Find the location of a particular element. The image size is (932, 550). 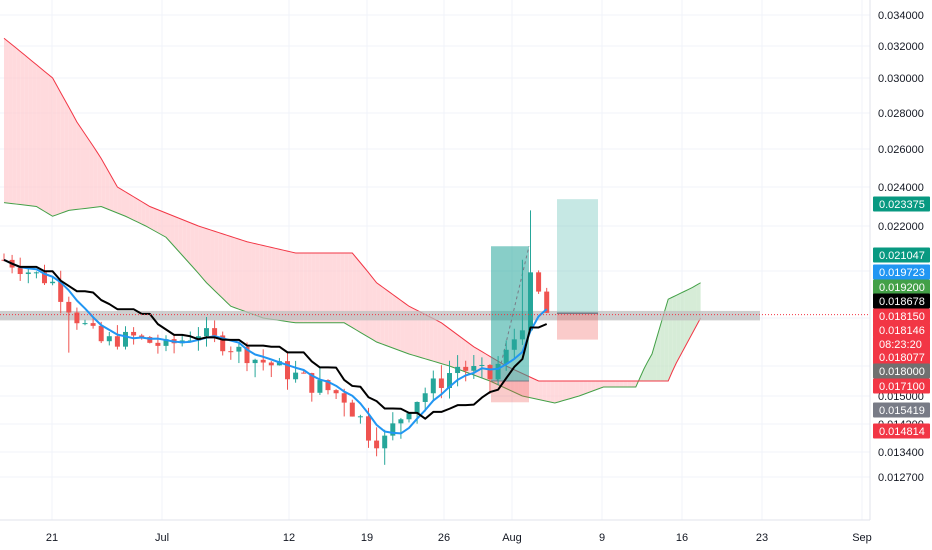

price-label-text: 0.017100 is located at coordinates (902, 387).